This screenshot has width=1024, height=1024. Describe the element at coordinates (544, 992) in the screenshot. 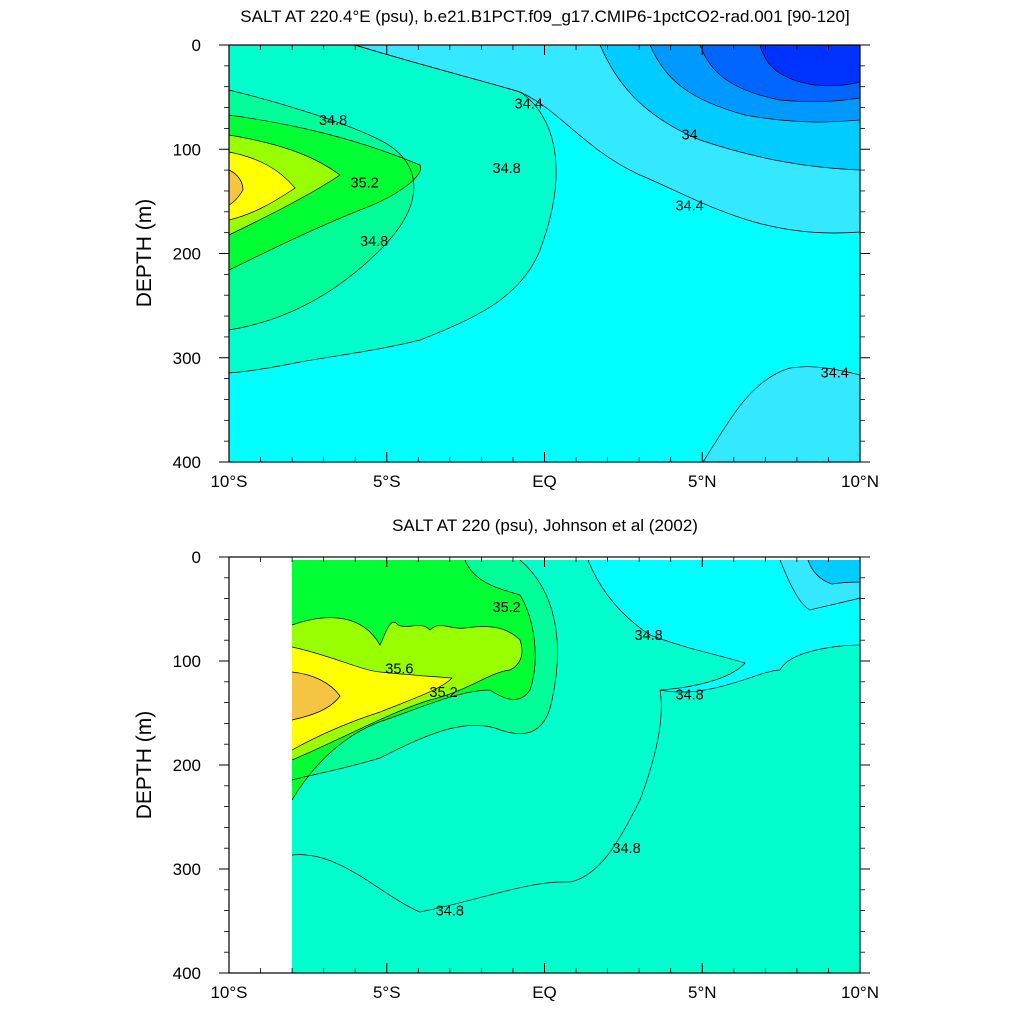

I see `bottom-x-tick-label: EQ` at that location.